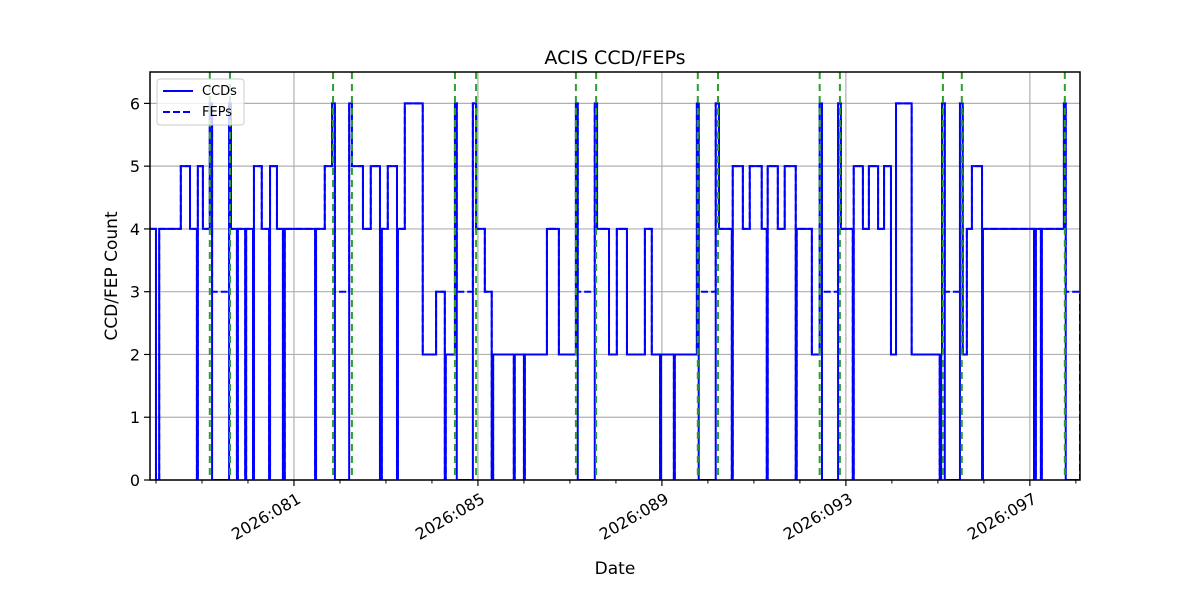  Describe the element at coordinates (615, 569) in the screenshot. I see `x-axis-label: Date` at that location.